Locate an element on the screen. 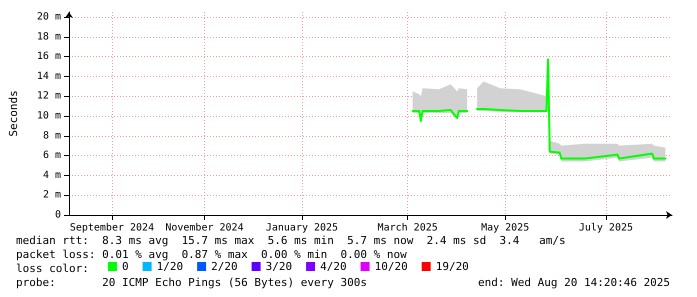 The image size is (697, 297). y-tick-label: 12 m is located at coordinates (48, 96).